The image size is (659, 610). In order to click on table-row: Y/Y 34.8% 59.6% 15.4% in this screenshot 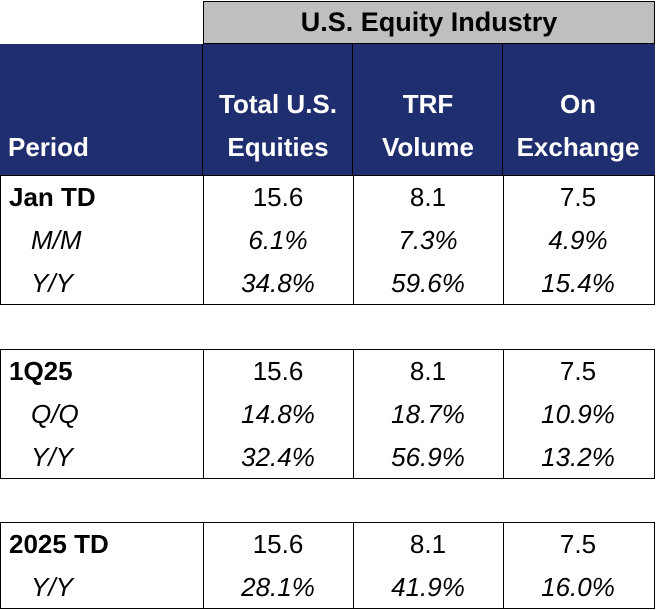, I will do `click(327, 283)`.